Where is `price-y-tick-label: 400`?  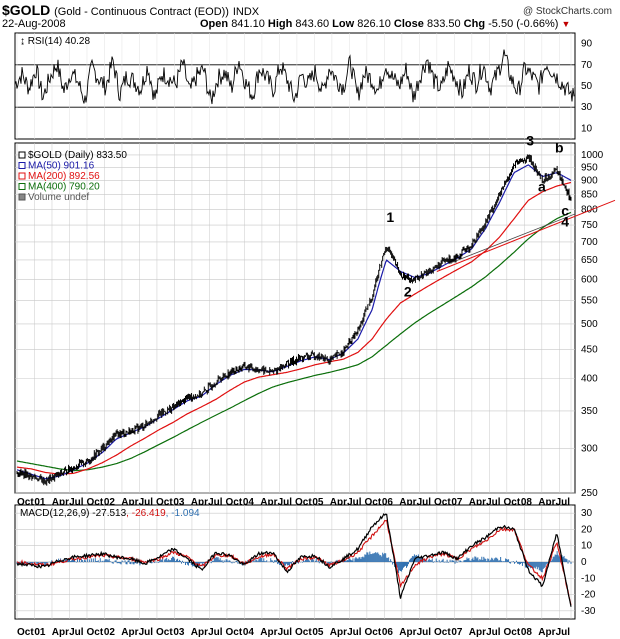
price-y-tick-label: 400 is located at coordinates (589, 378).